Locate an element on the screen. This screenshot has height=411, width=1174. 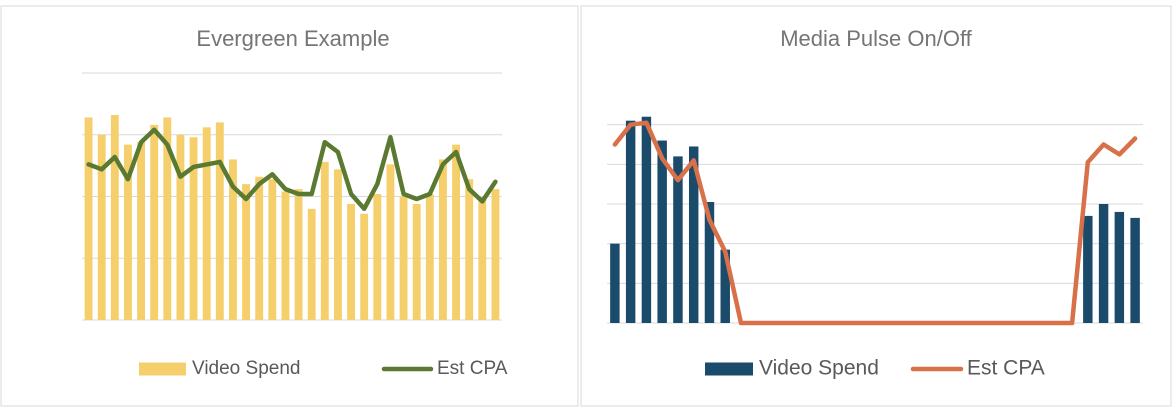
line is located at coordinates (292, 169).